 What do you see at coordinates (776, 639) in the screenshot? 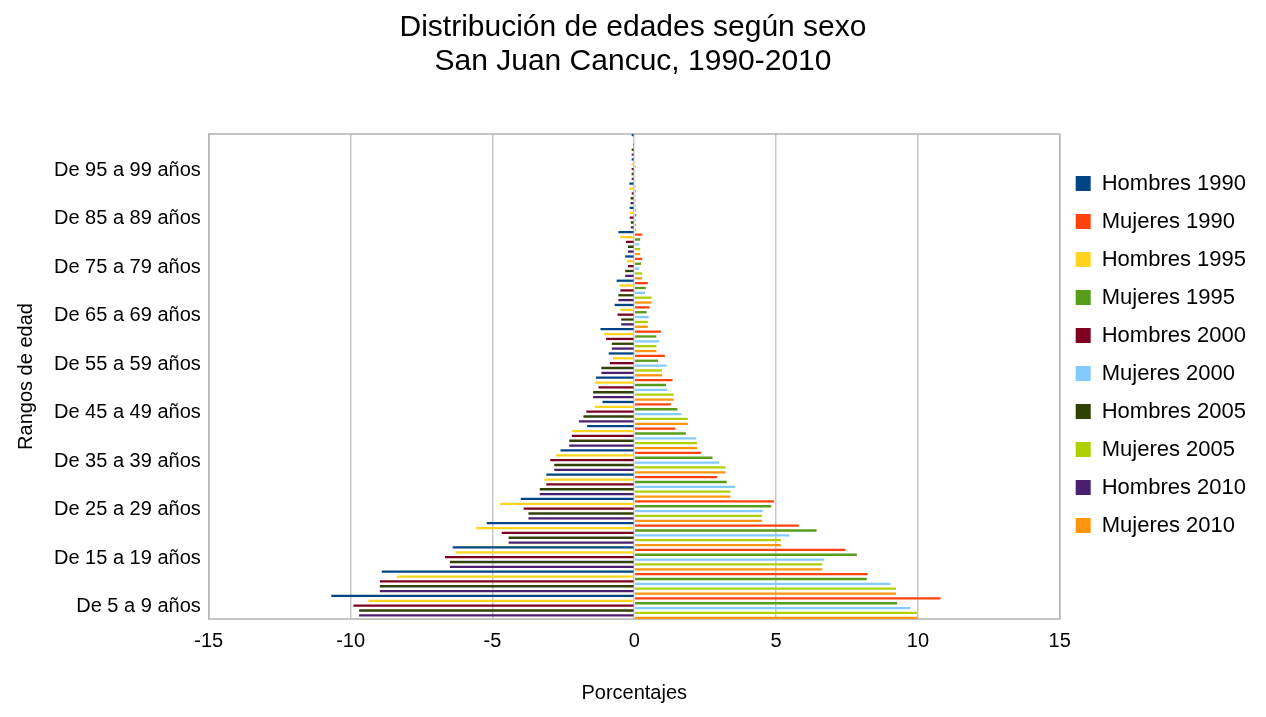
I see `x-tick-label: 5` at bounding box center [776, 639].